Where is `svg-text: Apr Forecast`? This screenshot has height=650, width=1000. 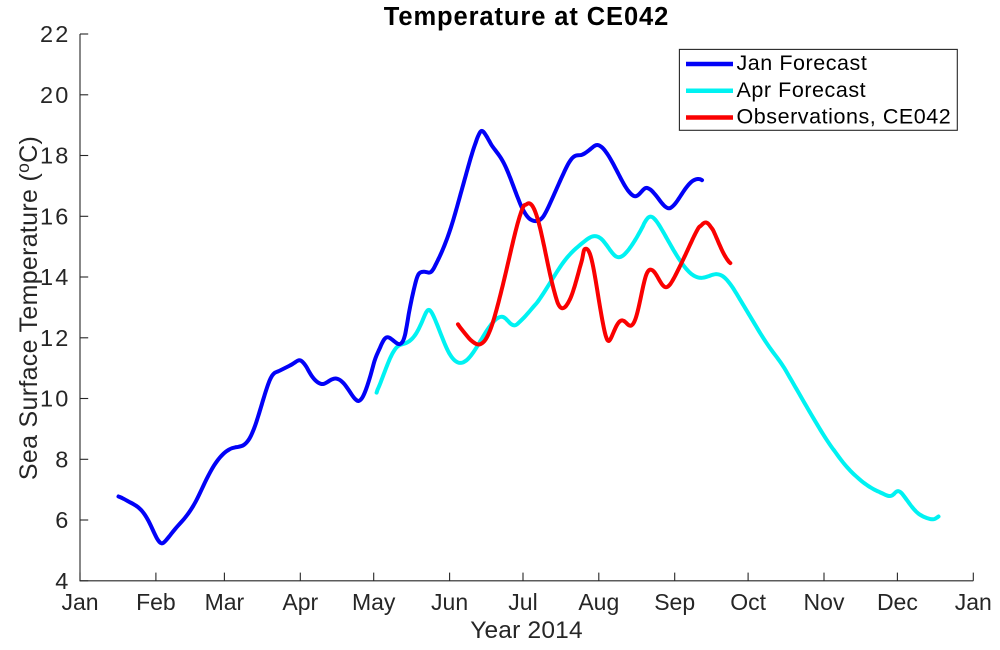 svg-text: Apr Forecast is located at coordinates (802, 90).